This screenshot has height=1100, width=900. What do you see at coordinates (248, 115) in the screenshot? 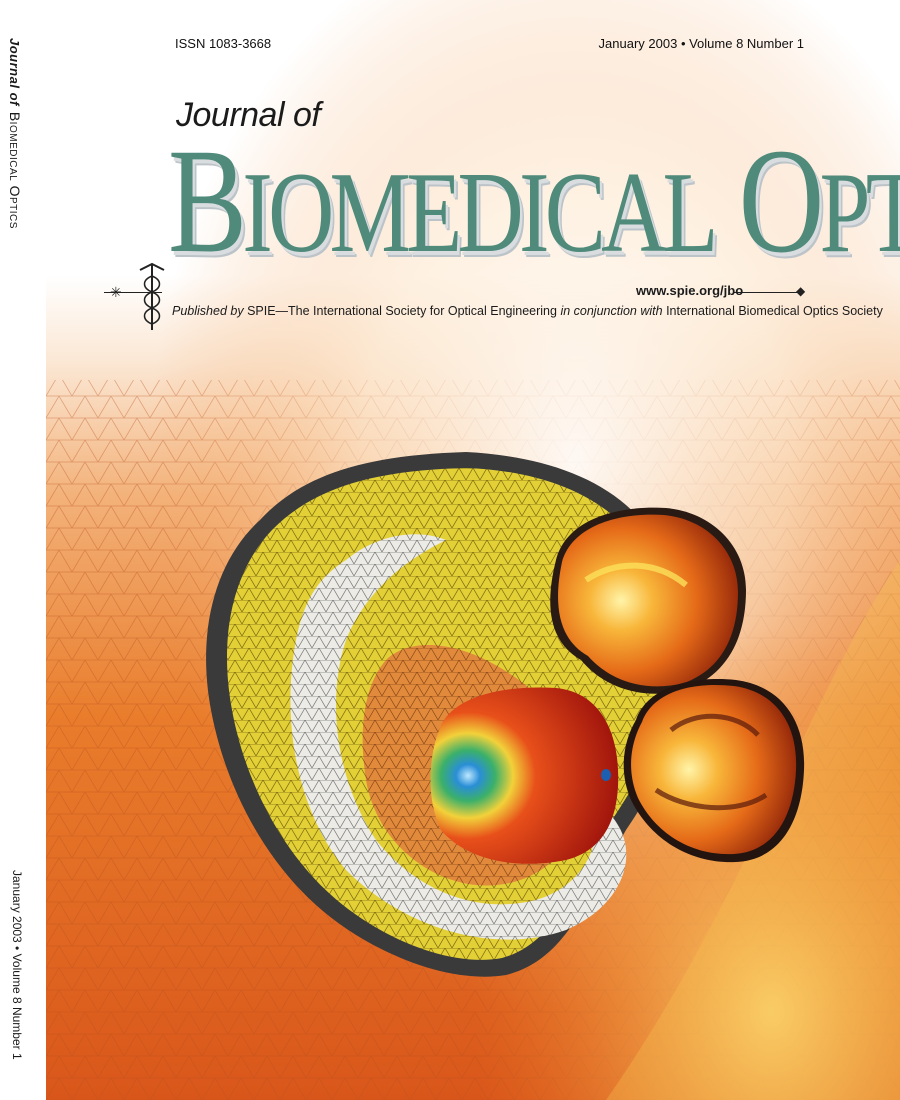
I see `journal-of: Journal of` at bounding box center [248, 115].